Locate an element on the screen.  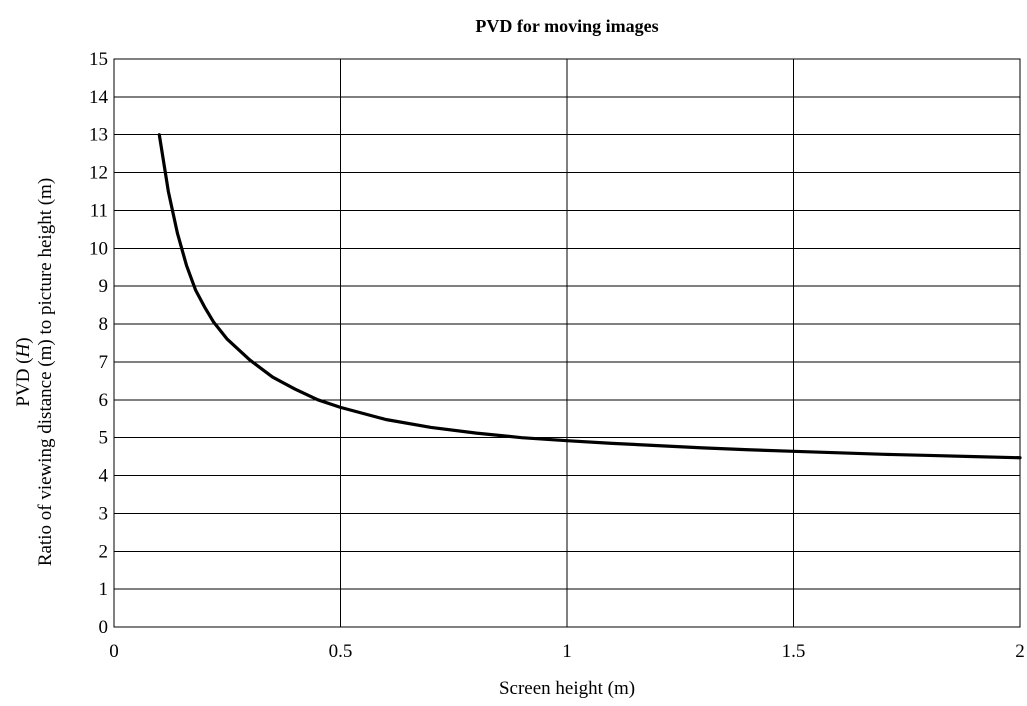
x-tick-label: 2 is located at coordinates (1020, 651).